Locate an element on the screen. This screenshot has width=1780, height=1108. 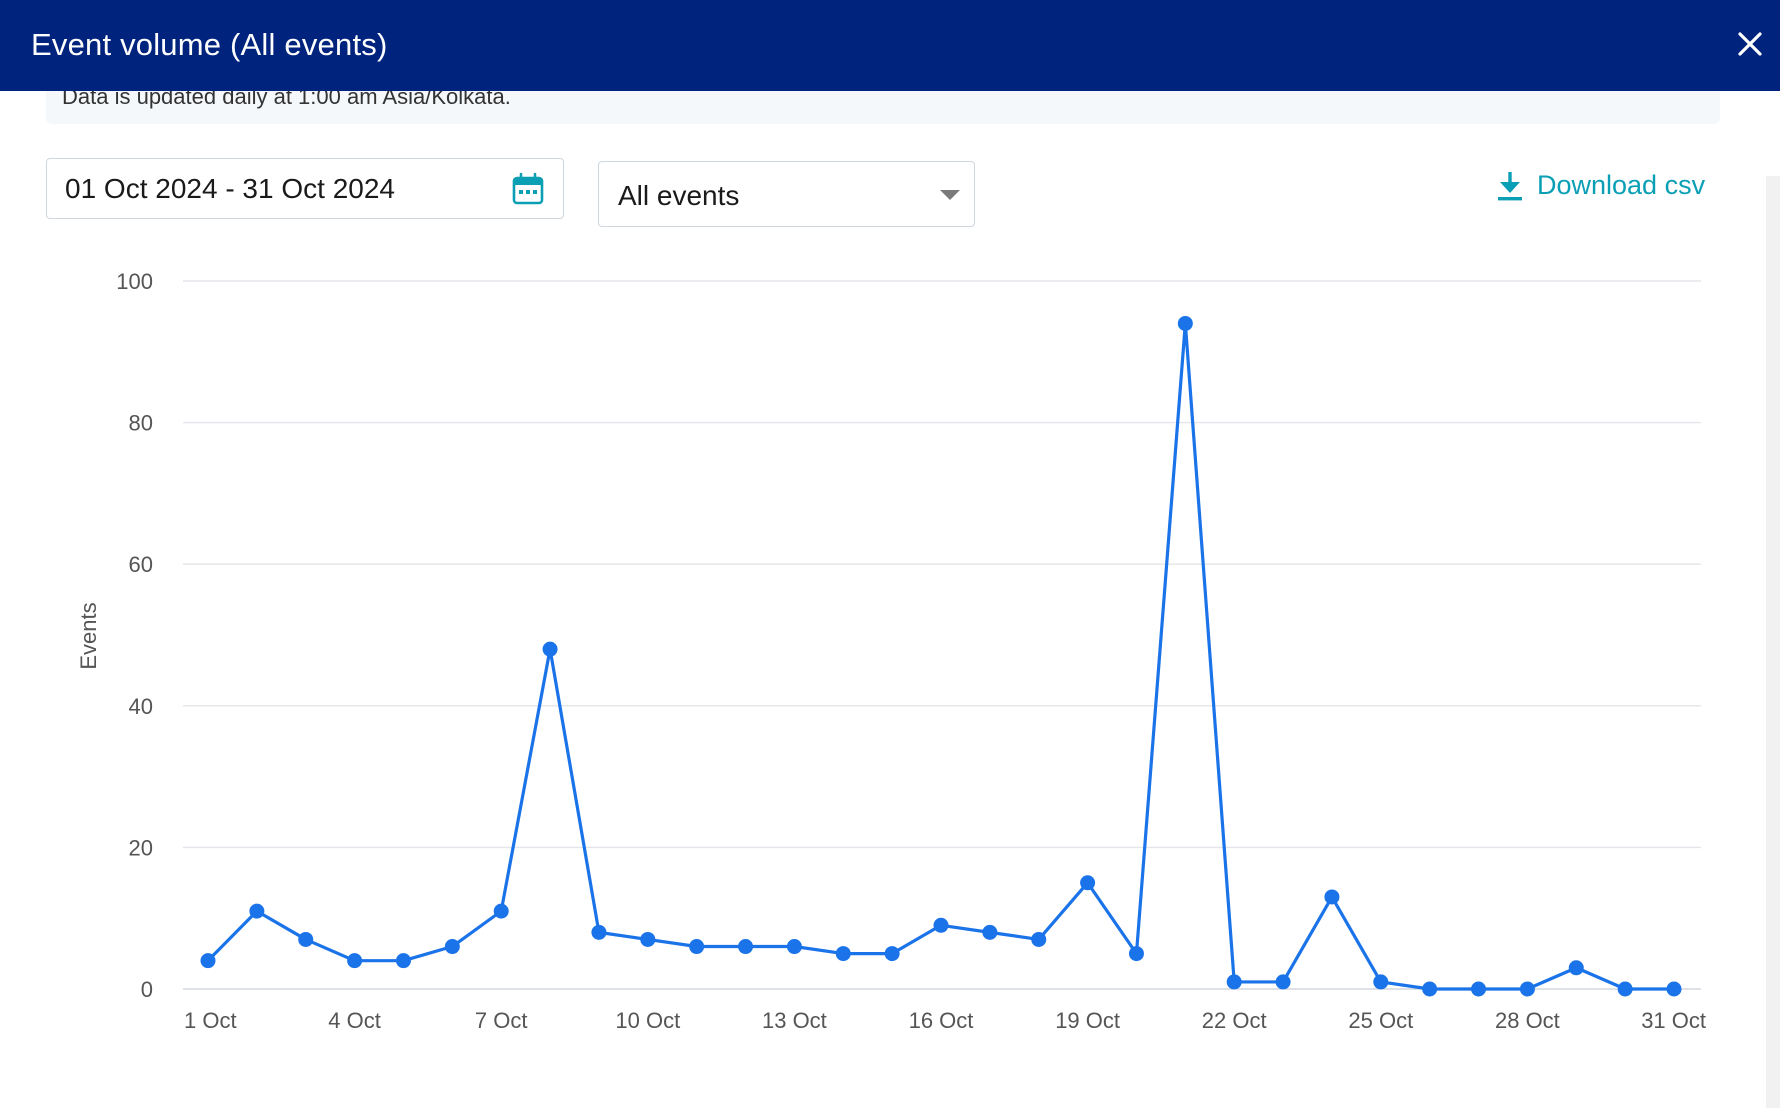
scrollbar is located at coordinates (1773, 642).